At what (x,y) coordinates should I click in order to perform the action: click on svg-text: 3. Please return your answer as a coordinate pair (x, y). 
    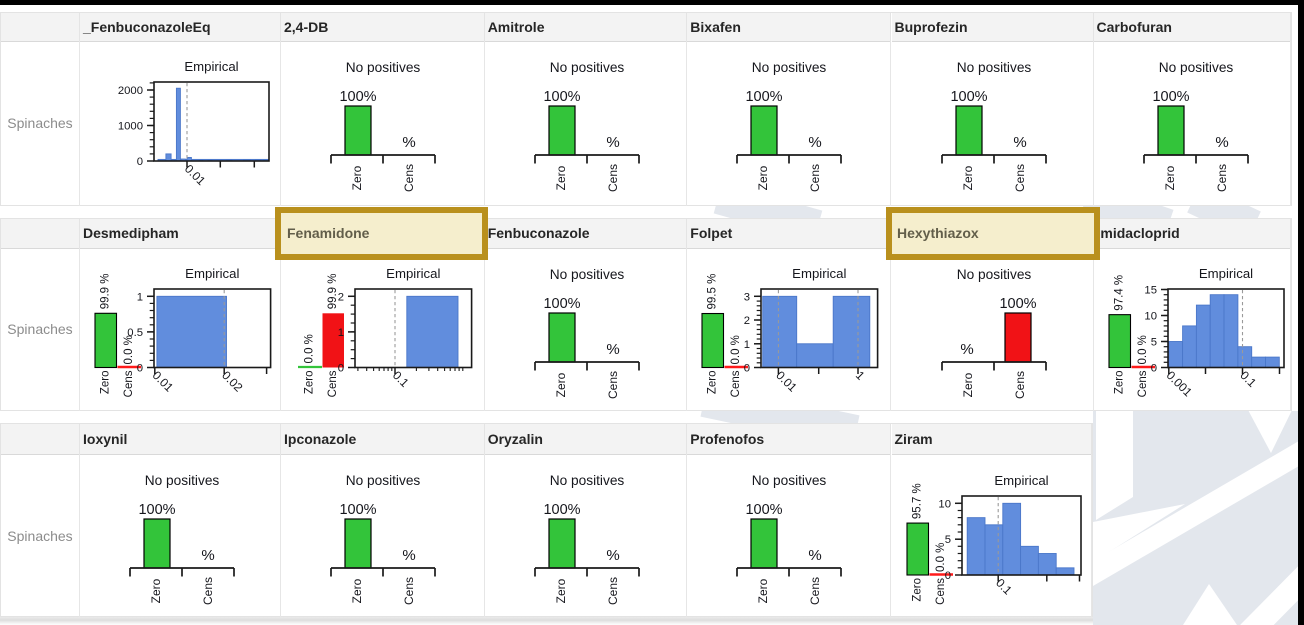
    Looking at the image, I should click on (747, 297).